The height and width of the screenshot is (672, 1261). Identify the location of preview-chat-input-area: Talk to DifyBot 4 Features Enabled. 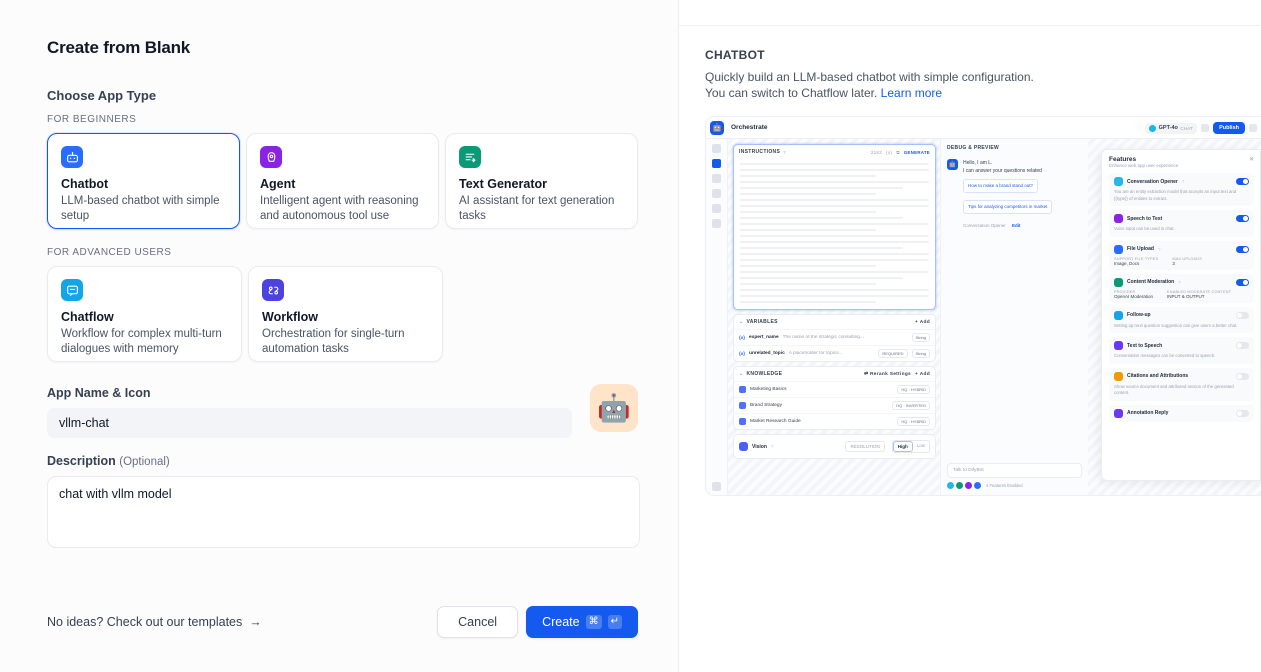
(1014, 476).